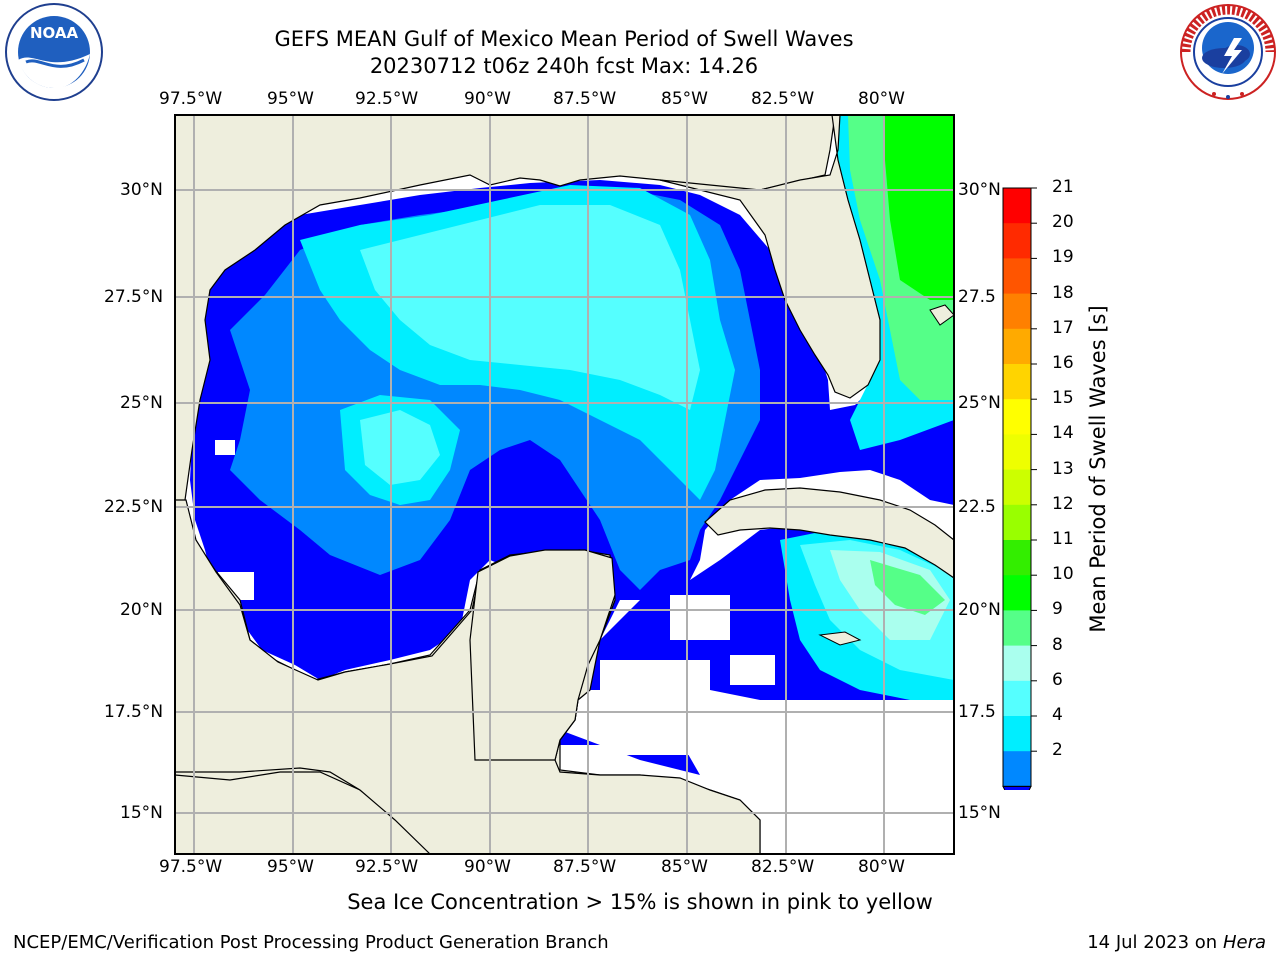 The height and width of the screenshot is (960, 1280). I want to click on colorbar-frame, so click(1017, 487).